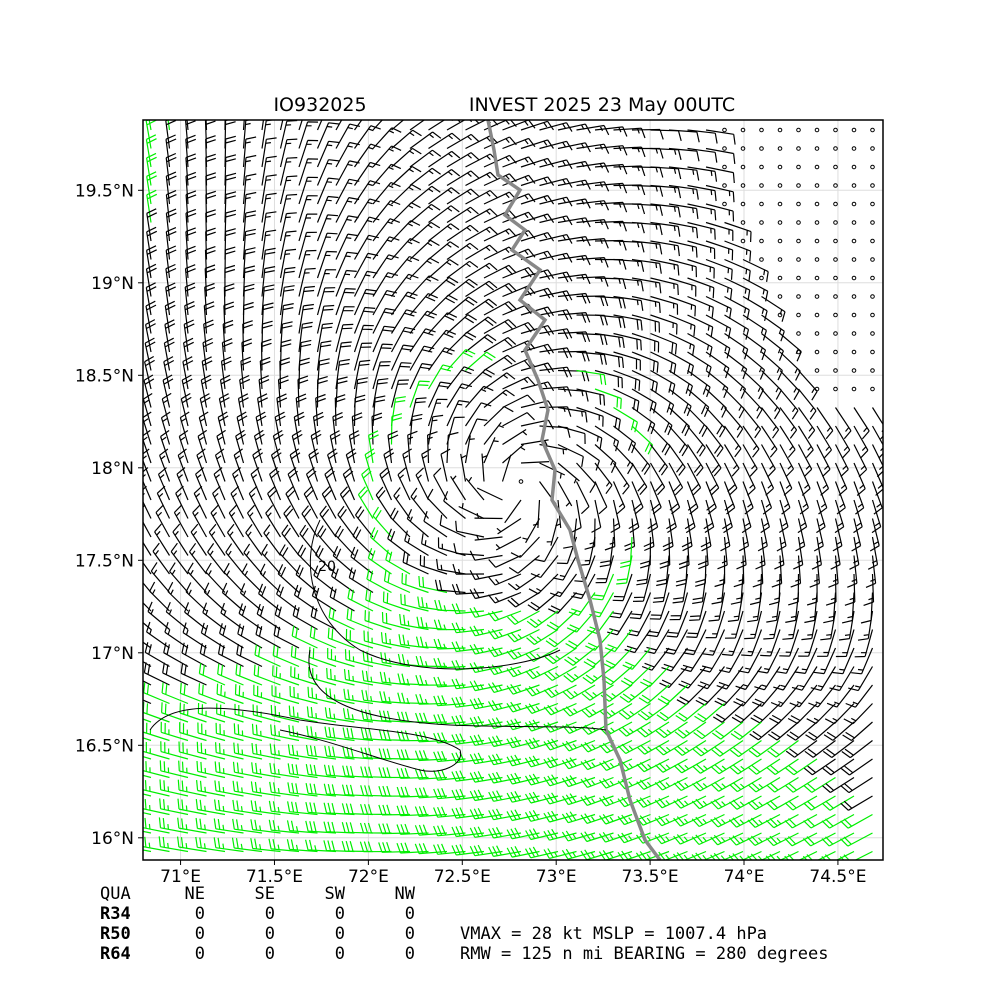 The height and width of the screenshot is (1005, 1000). What do you see at coordinates (112, 654) in the screenshot?
I see `y-tick-label: 17°N` at bounding box center [112, 654].